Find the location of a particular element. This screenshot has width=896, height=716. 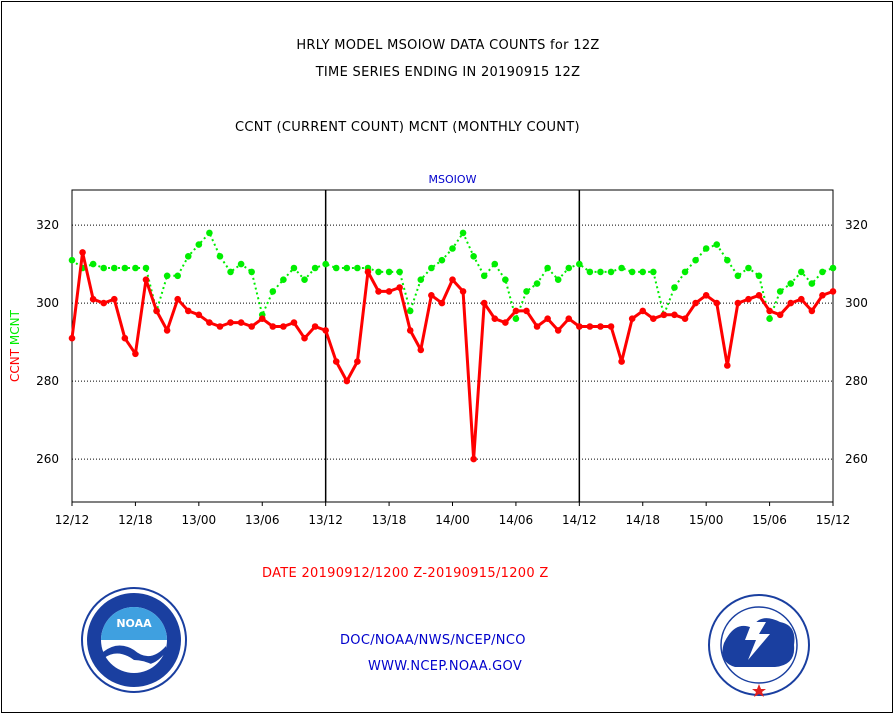

y-tick-label-left: 300 is located at coordinates (47, 303).